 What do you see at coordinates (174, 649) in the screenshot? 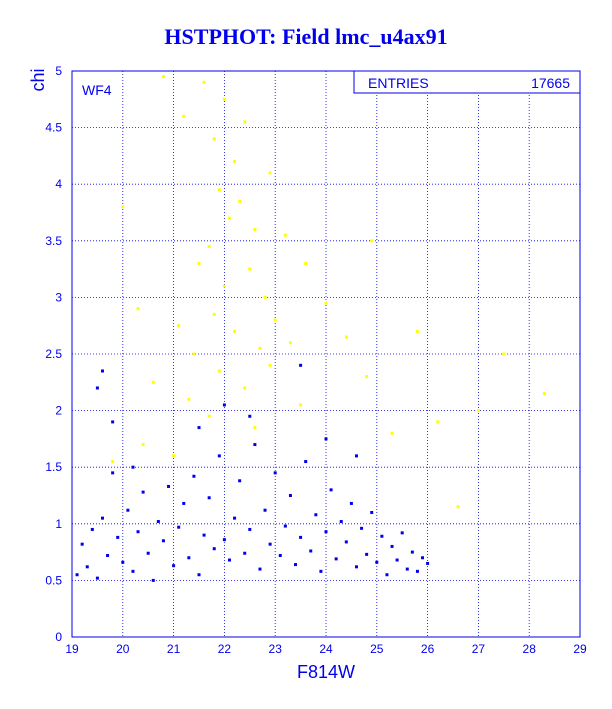
I see `x-tick-label: 21` at bounding box center [174, 649].